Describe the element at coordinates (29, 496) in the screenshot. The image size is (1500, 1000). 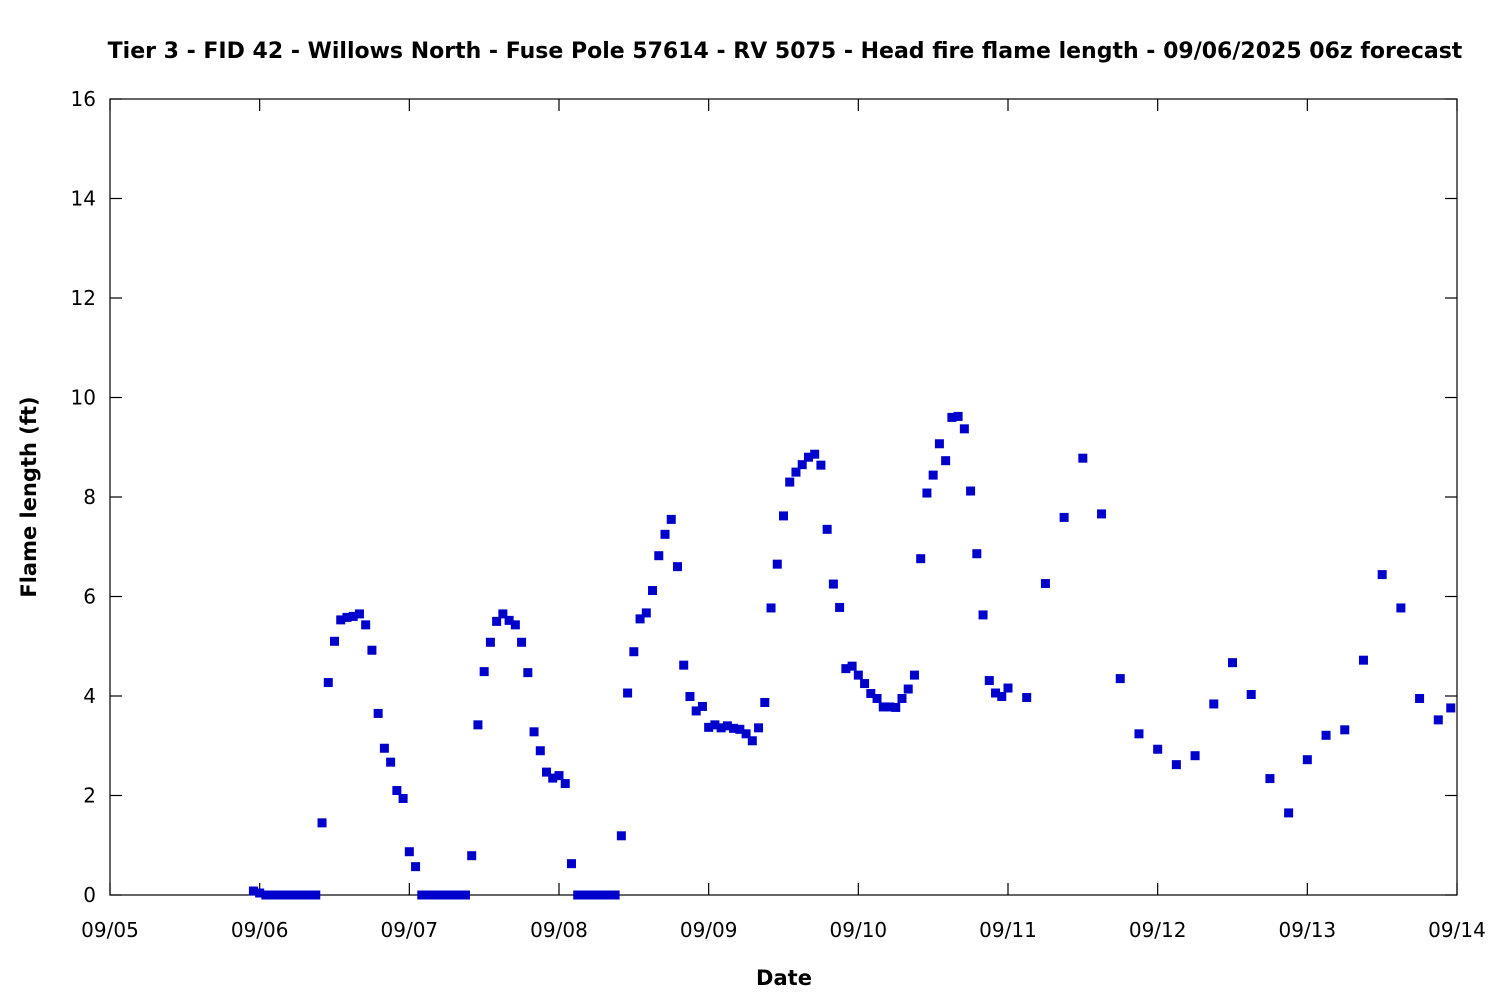
I see `y-axis-label: Flame length (ft)` at that location.